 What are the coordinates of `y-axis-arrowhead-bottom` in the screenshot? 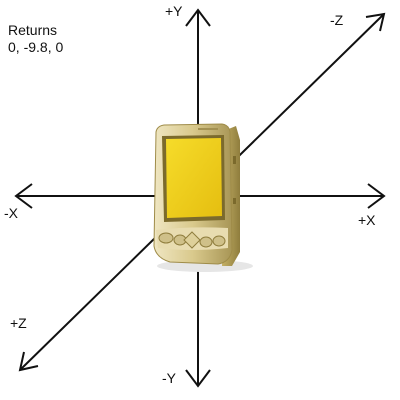 It's located at (198, 378).